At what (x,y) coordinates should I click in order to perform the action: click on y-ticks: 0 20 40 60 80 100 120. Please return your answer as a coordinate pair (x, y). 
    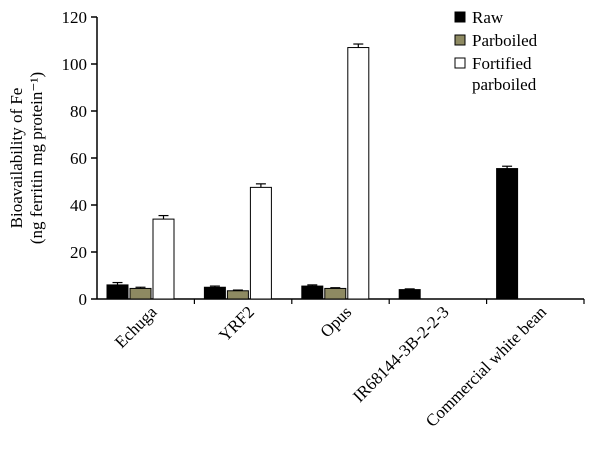
    Looking at the image, I should click on (79, 158).